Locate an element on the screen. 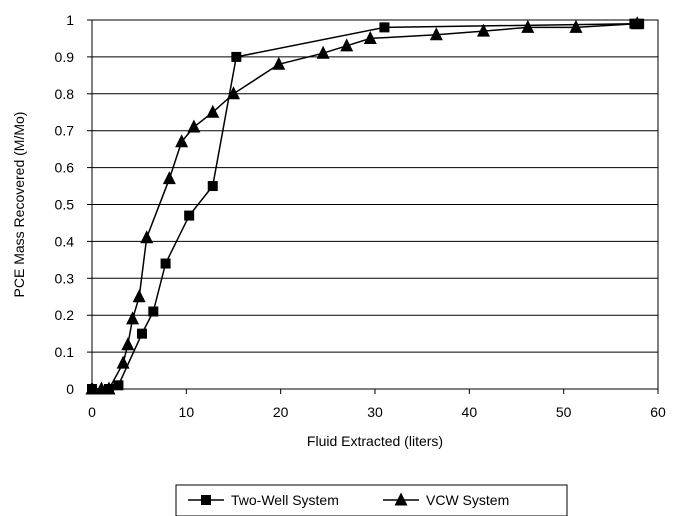  legend-box is located at coordinates (371, 500).